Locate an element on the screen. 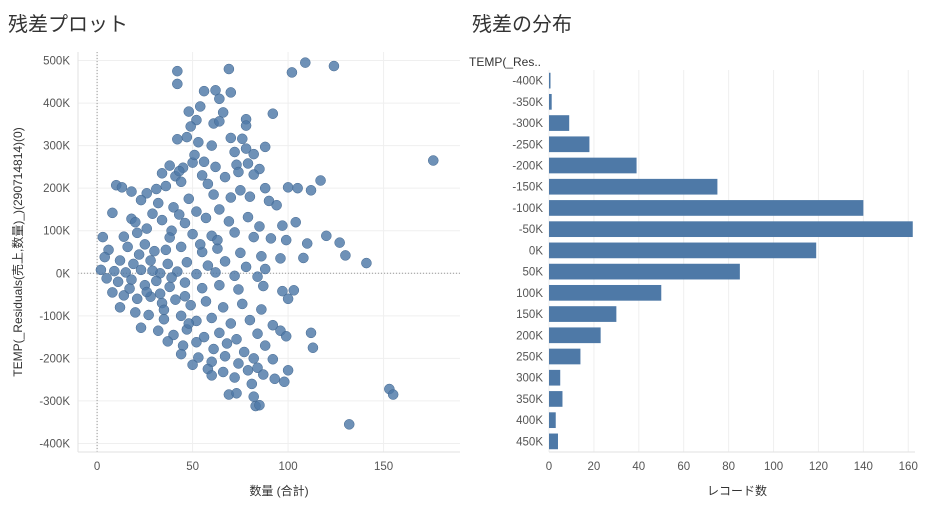 Image resolution: width=932 pixels, height=511 pixels. category-label: -100K is located at coordinates (527, 209).